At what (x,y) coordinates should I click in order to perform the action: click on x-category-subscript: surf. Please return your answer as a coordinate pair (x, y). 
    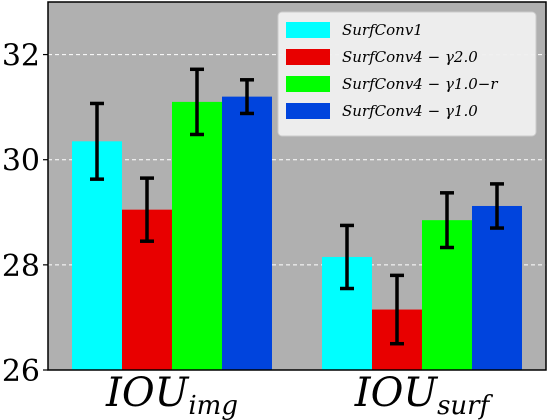
    Looking at the image, I should click on (465, 405).